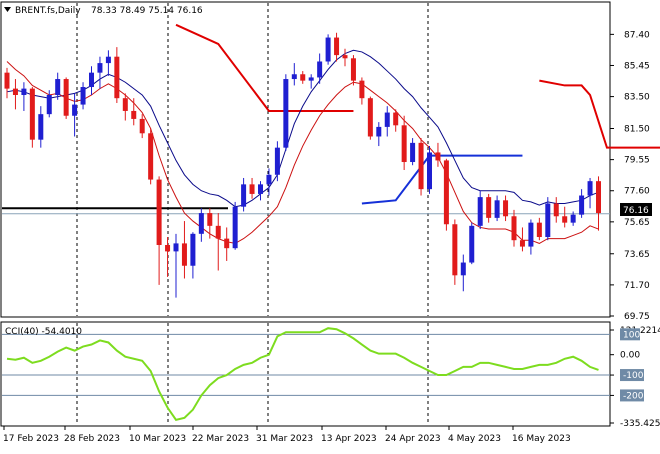  Describe the element at coordinates (147, 11) in the screenshot. I see `ohlc-label: 78.33 78.49 75.14 76.16` at that location.